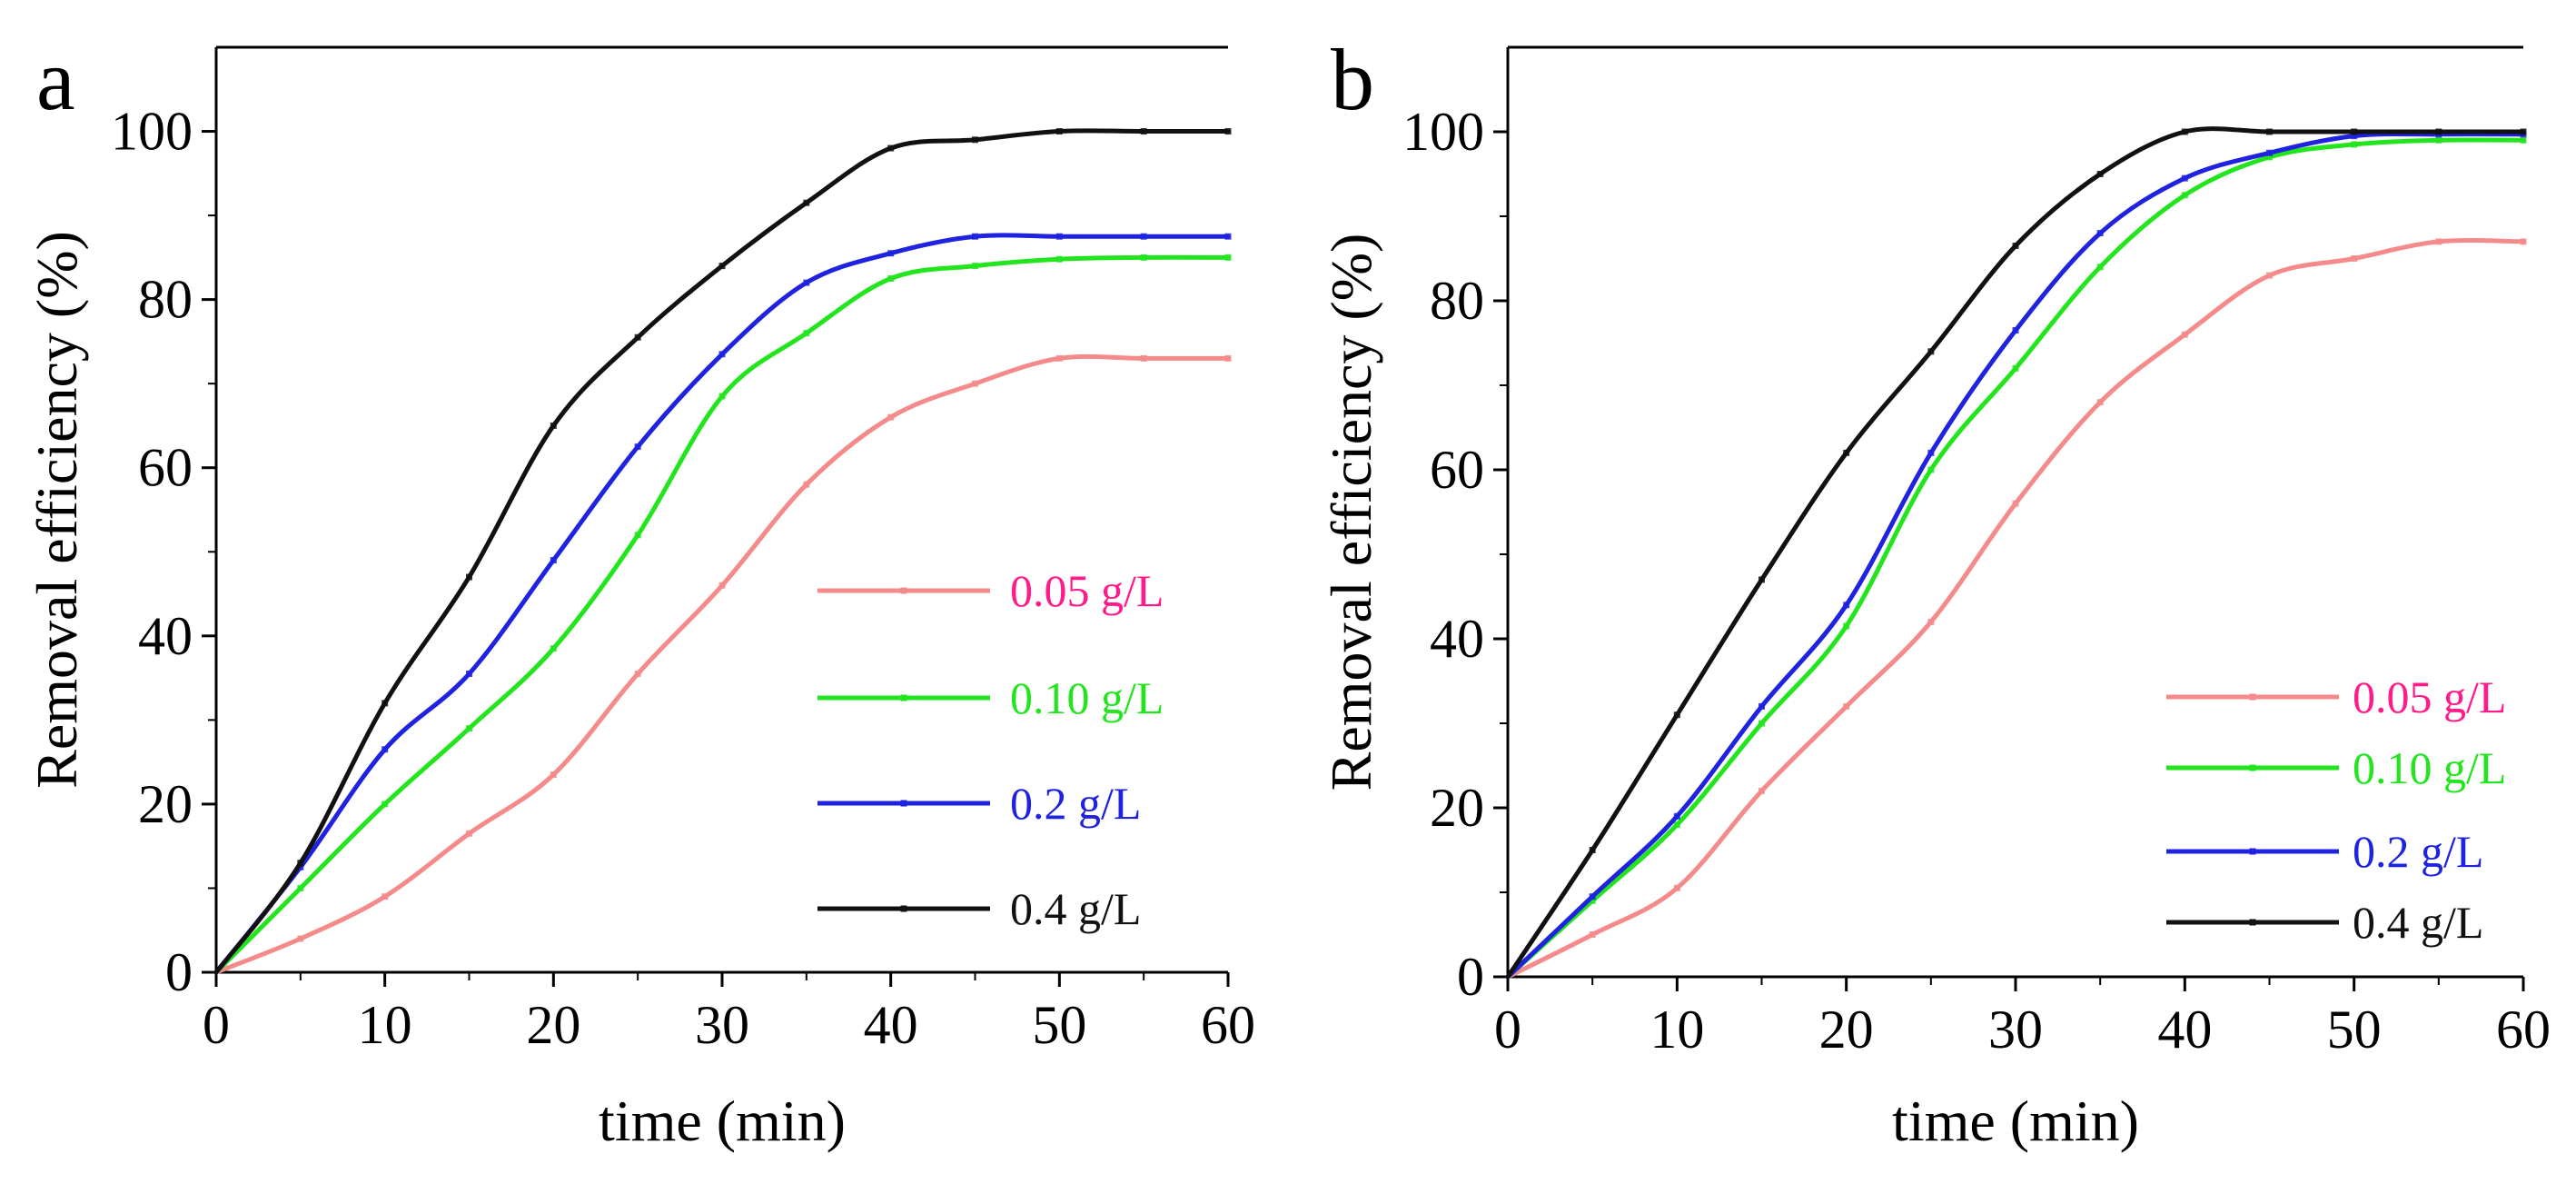  Describe the element at coordinates (2418, 922) in the screenshot. I see `legend-label: 0.4 g/L` at that location.